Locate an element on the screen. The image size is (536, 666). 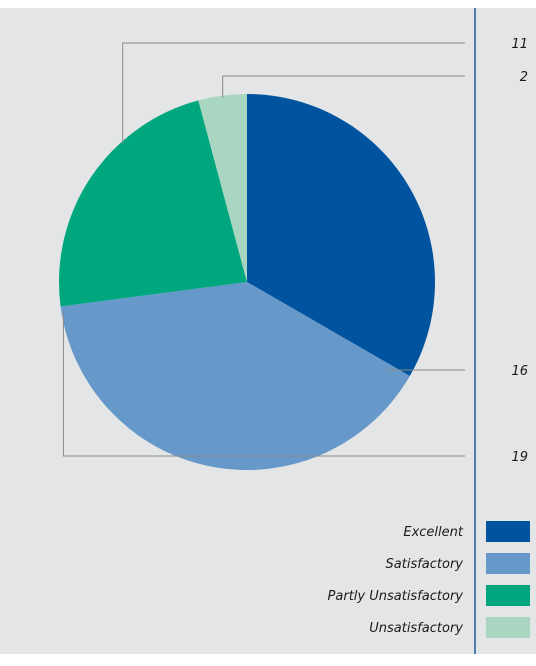
legend-label-satisfactory: Satisfactory is located at coordinates (425, 564).